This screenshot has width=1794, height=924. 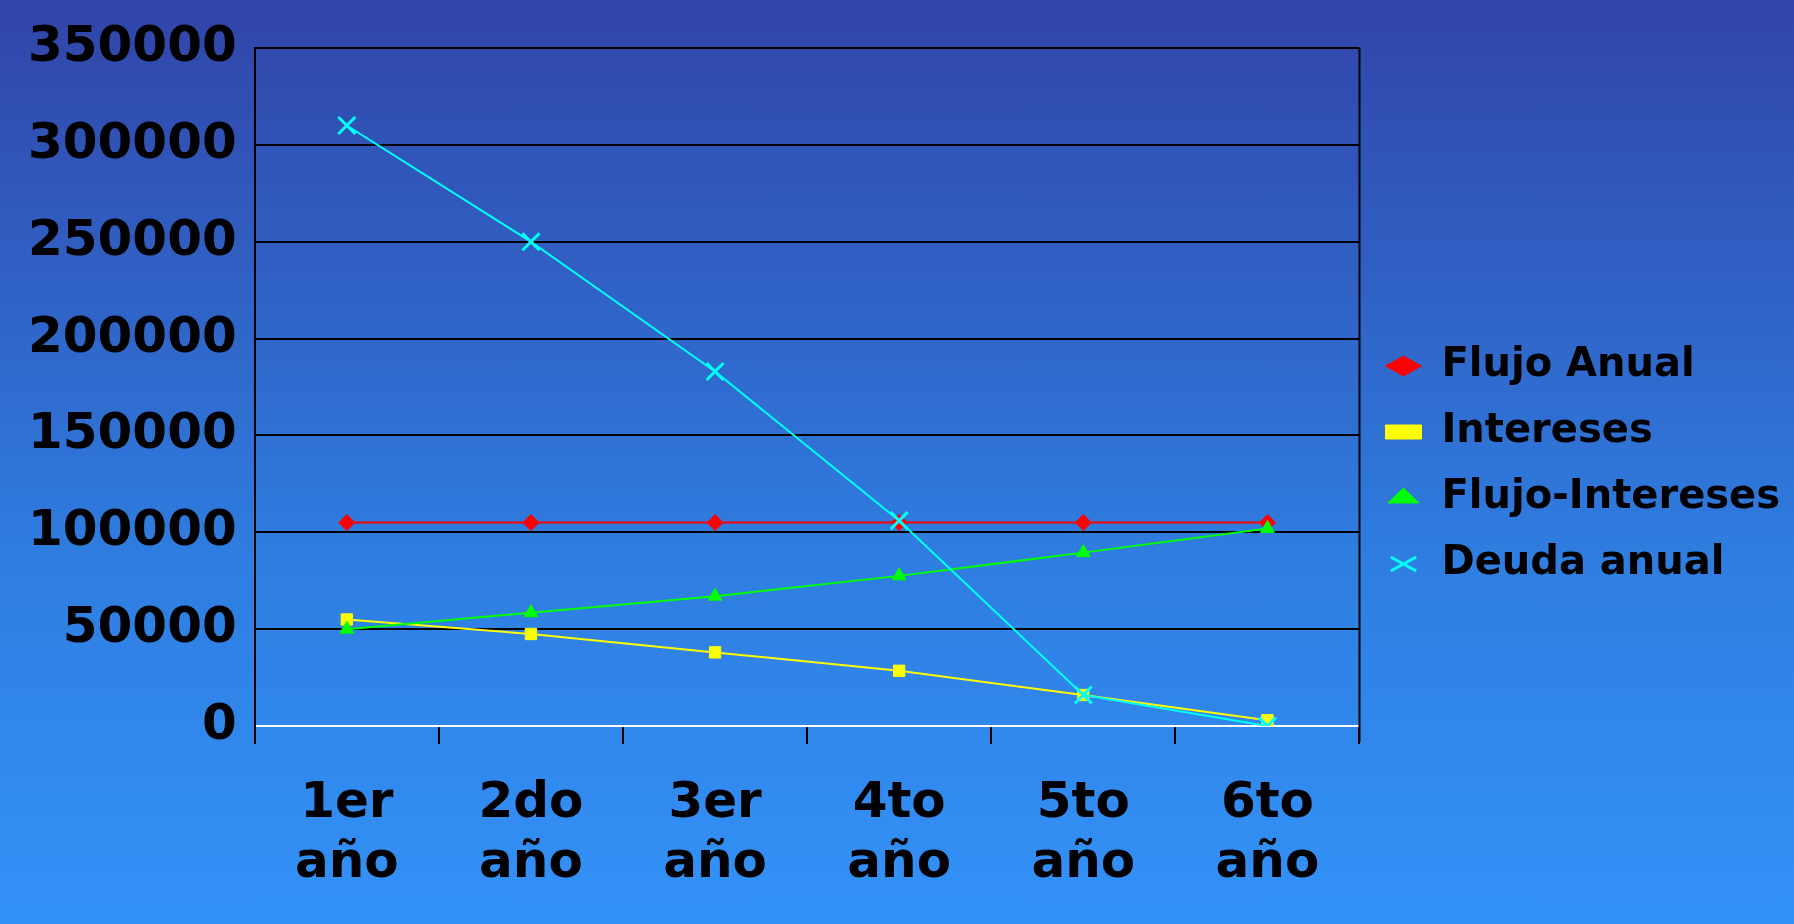 I want to click on x-tick-label: 5to año, so click(x=1083, y=829).